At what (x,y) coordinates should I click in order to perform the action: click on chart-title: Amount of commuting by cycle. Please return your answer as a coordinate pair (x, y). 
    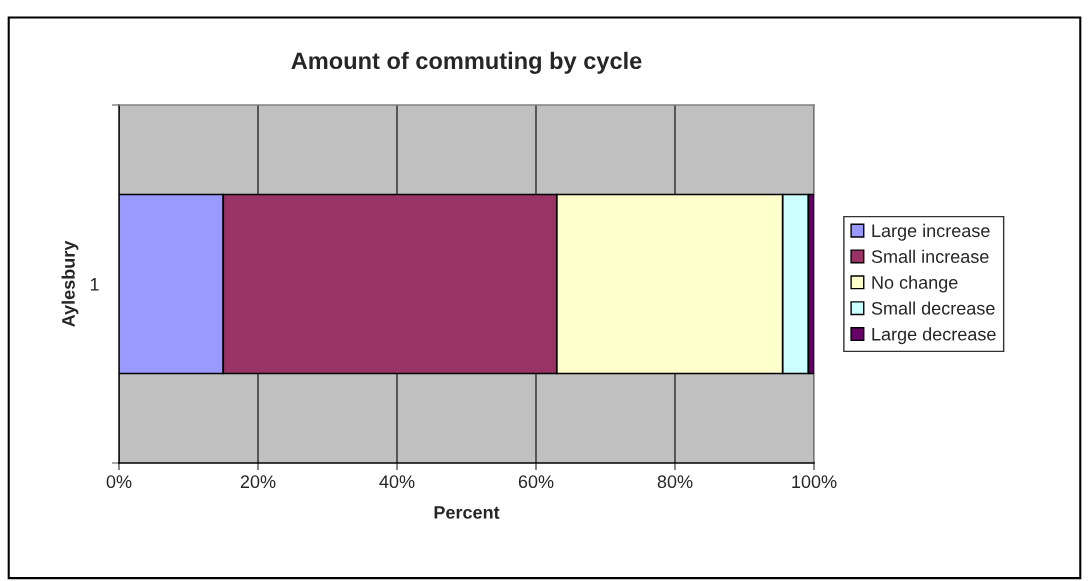
    Looking at the image, I should click on (466, 62).